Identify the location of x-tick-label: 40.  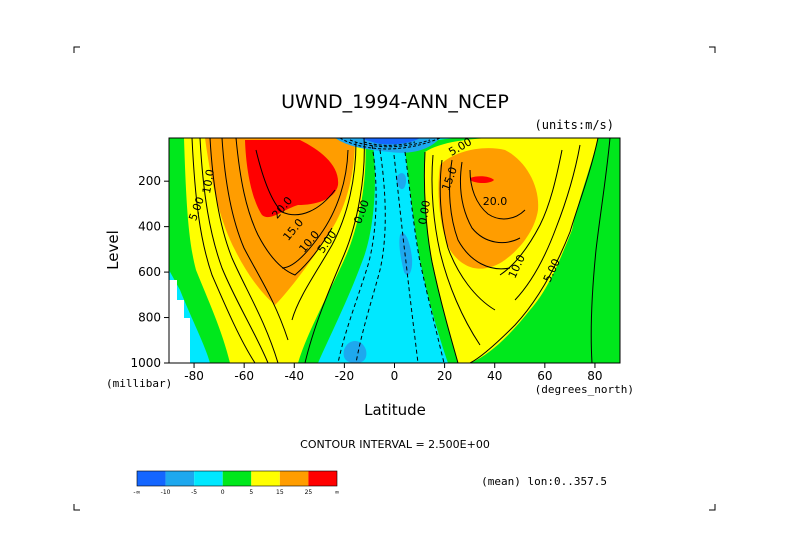
(494, 376).